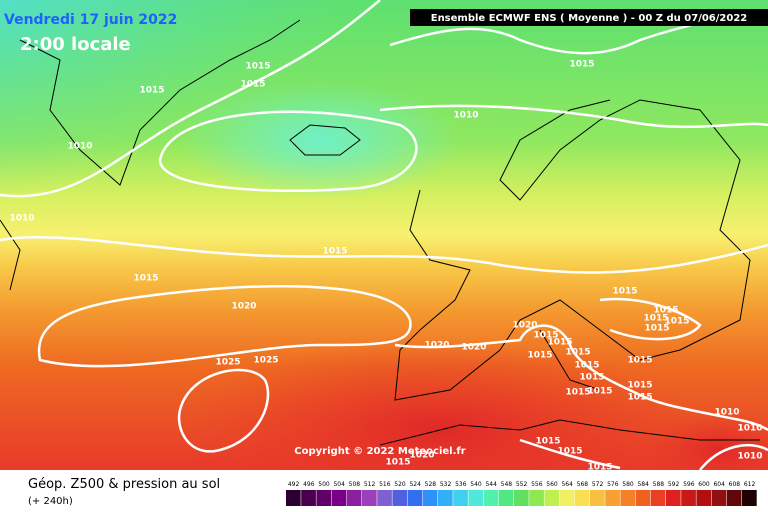 The height and width of the screenshot is (512, 768). Describe the element at coordinates (431, 484) in the screenshot. I see `scale-label: 528` at that location.